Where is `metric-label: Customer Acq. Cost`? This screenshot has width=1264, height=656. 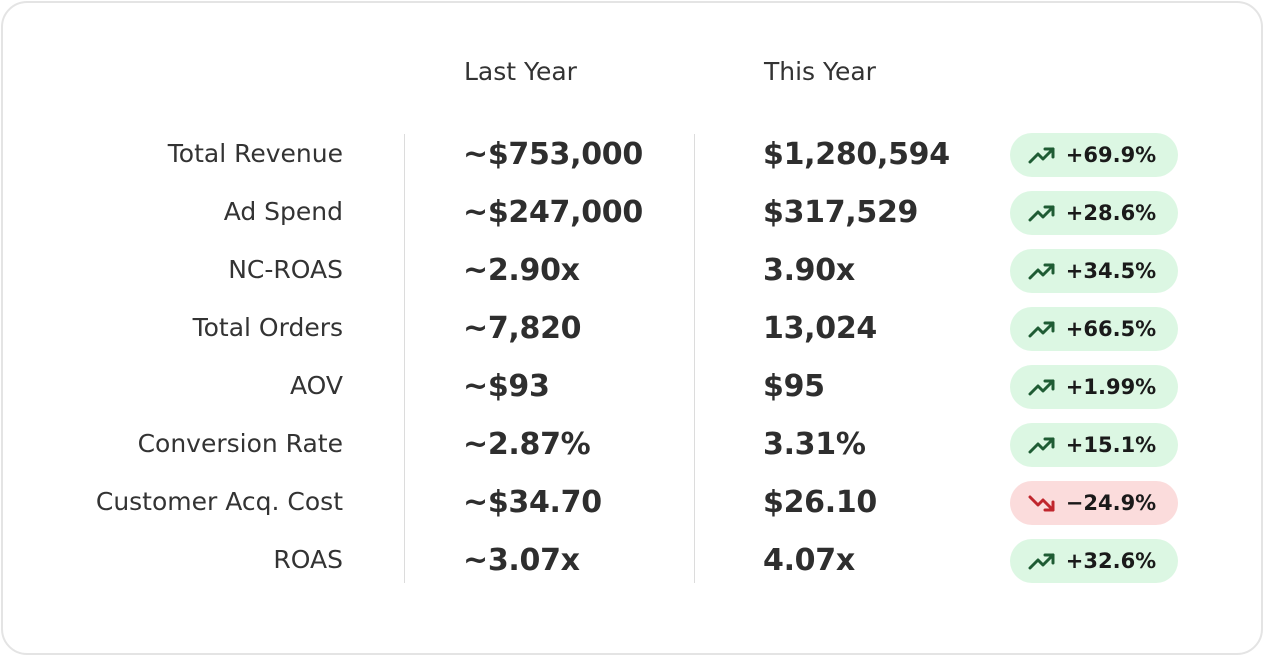 metric-label: Customer Acq. Cost is located at coordinates (219, 501).